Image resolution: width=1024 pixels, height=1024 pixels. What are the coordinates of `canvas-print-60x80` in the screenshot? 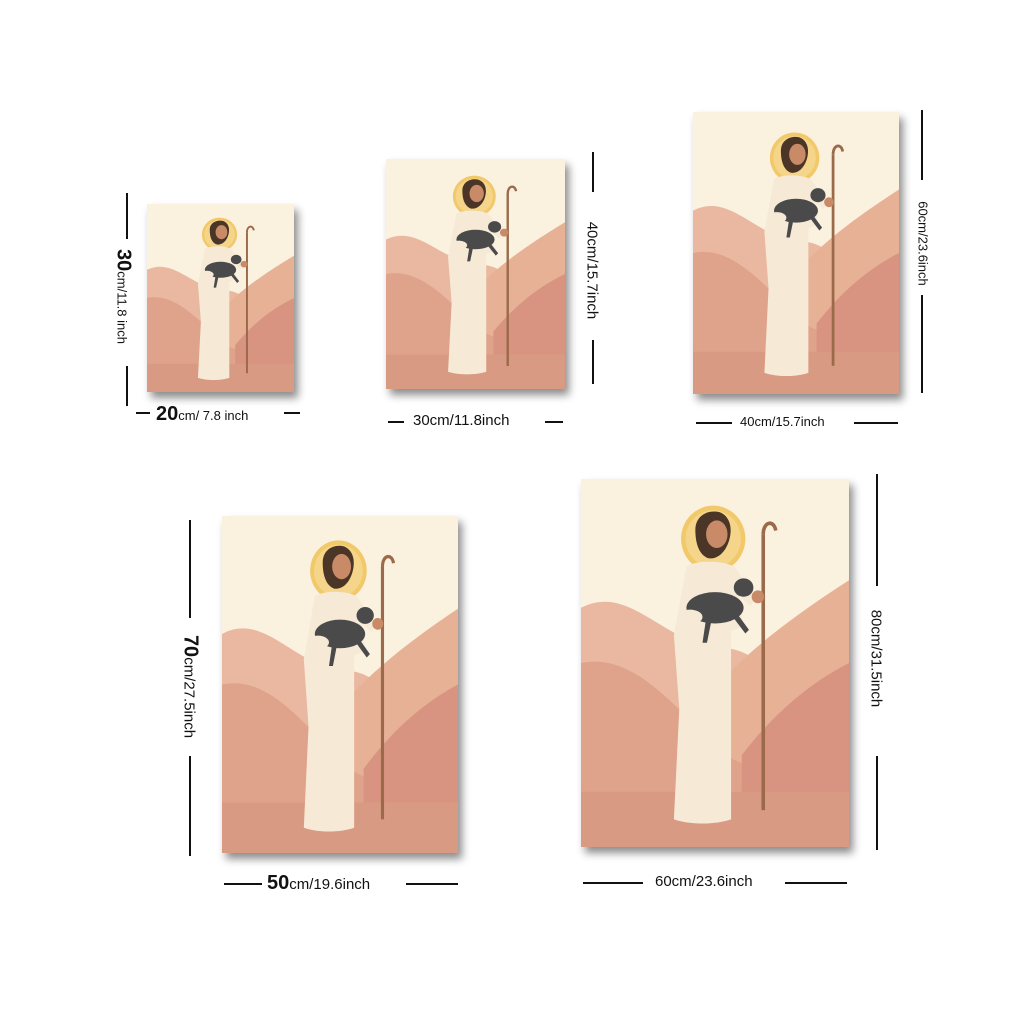 It's located at (715, 663).